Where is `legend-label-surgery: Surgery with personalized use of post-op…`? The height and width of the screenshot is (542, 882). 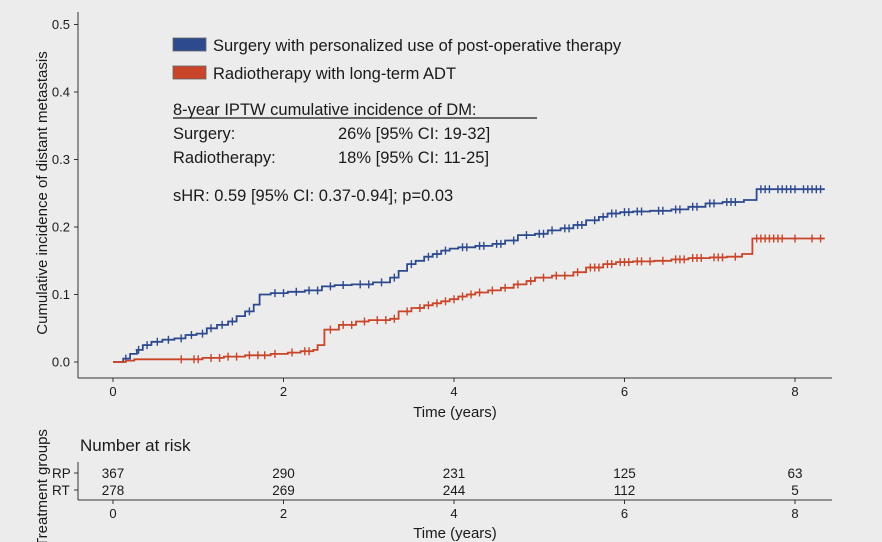 legend-label-surgery: Surgery with personalized use of post-op… is located at coordinates (417, 46).